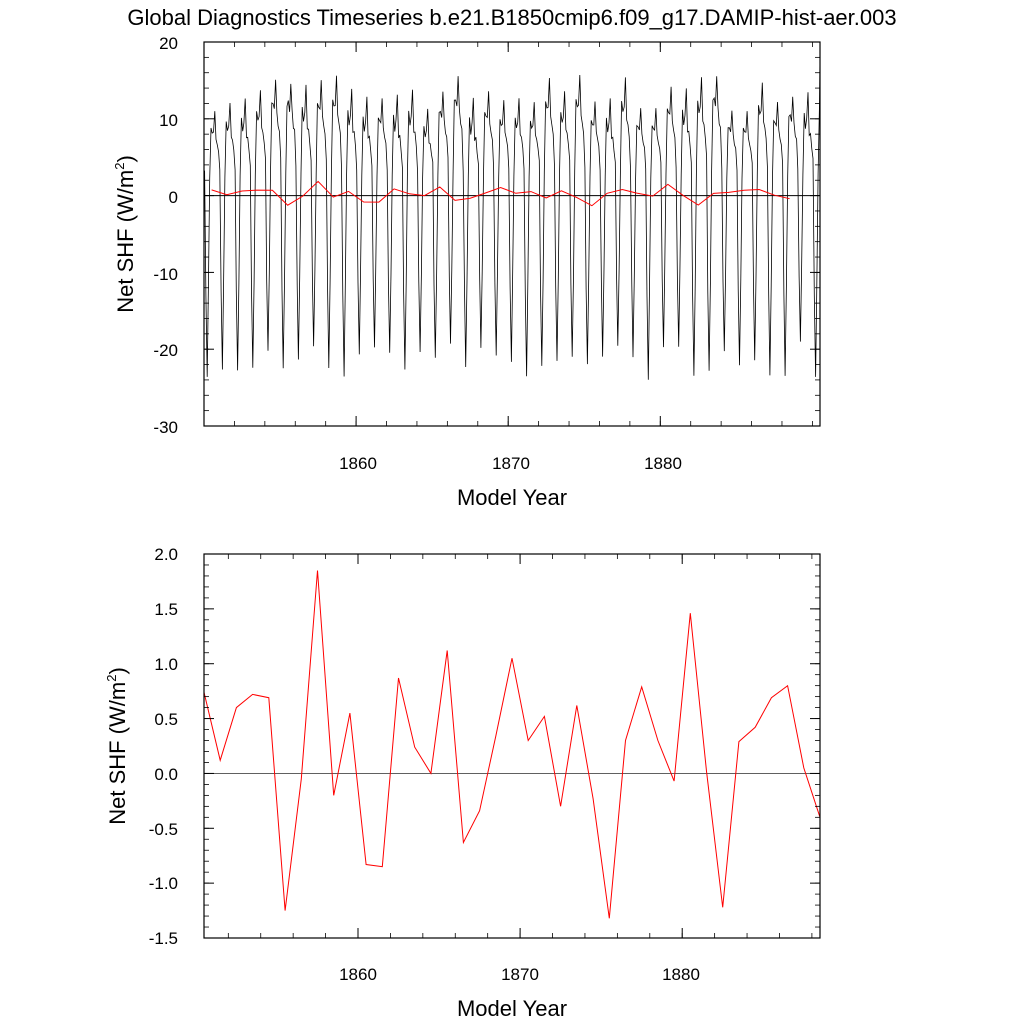  What do you see at coordinates (117, 670) in the screenshot?
I see `bottom-y-axis-label-close: )` at bounding box center [117, 670].